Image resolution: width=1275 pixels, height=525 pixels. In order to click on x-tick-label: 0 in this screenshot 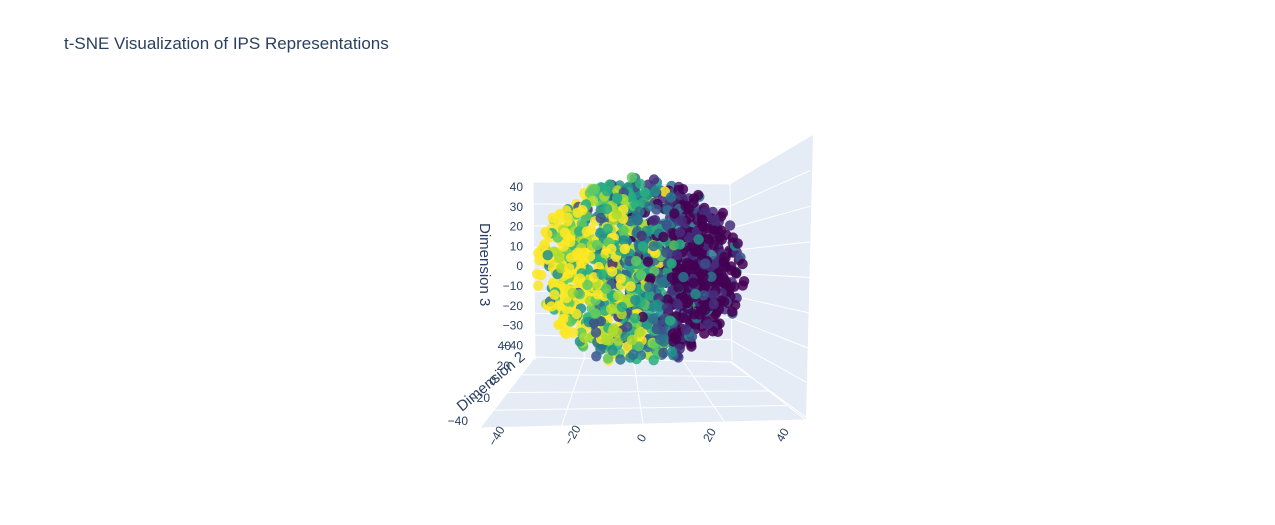, I will do `click(642, 437)`.